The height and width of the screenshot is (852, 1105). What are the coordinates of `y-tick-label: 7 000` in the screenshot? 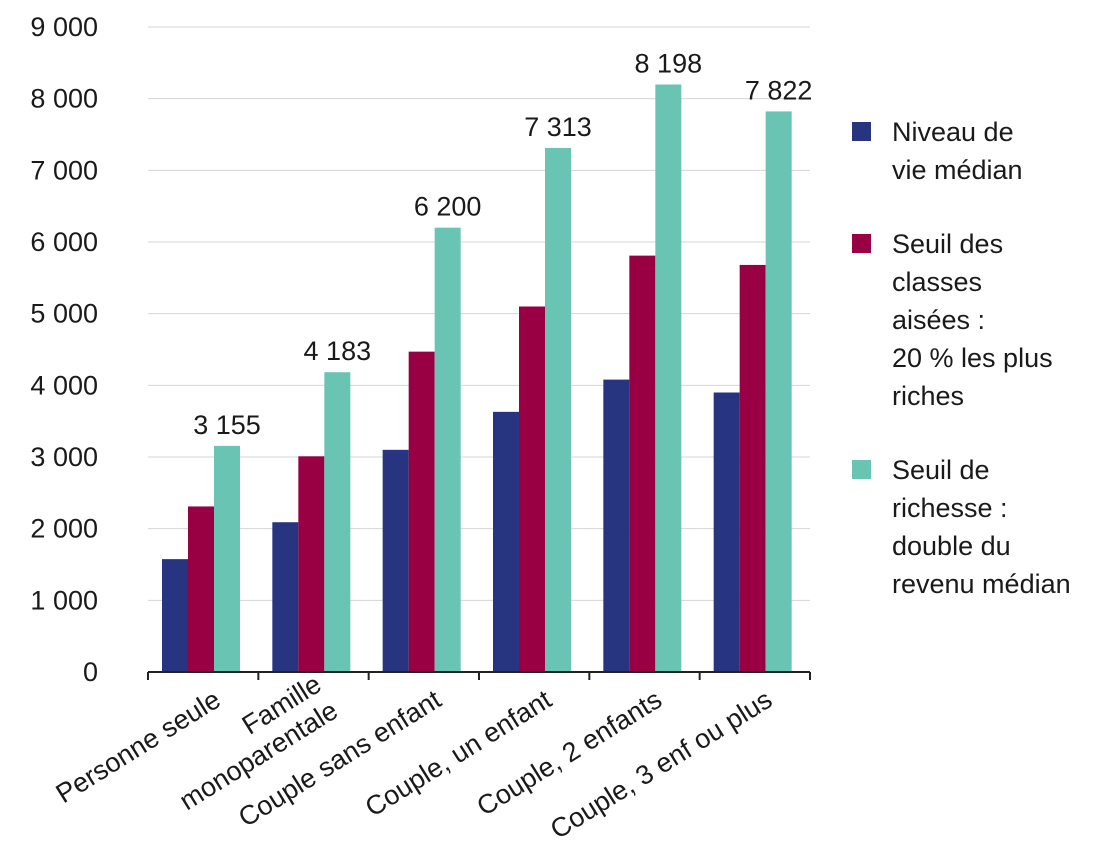 It's located at (64, 170).